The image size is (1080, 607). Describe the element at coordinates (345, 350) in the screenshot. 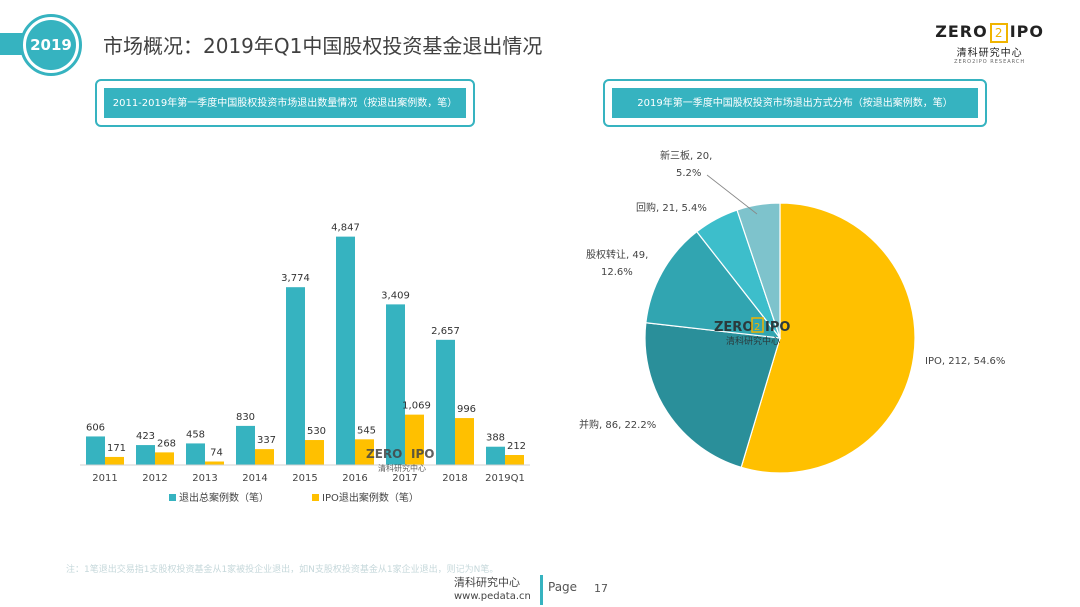

I see `bar-total-2016` at that location.